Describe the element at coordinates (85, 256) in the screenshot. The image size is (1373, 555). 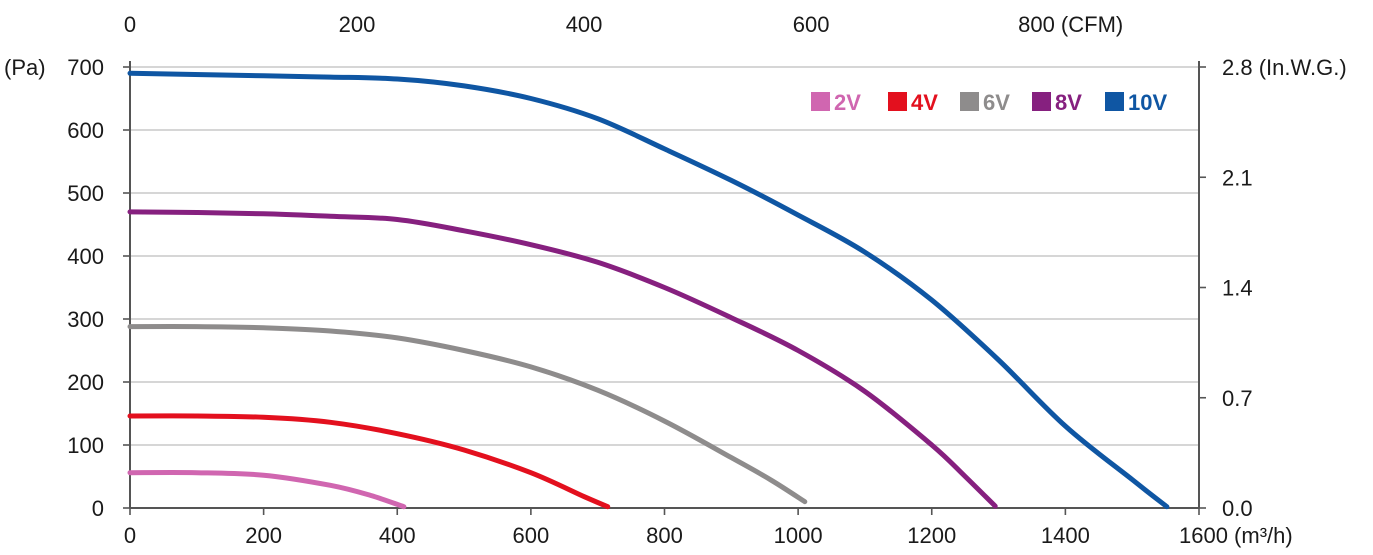
I see `y-left-tick-label-400: 400` at that location.